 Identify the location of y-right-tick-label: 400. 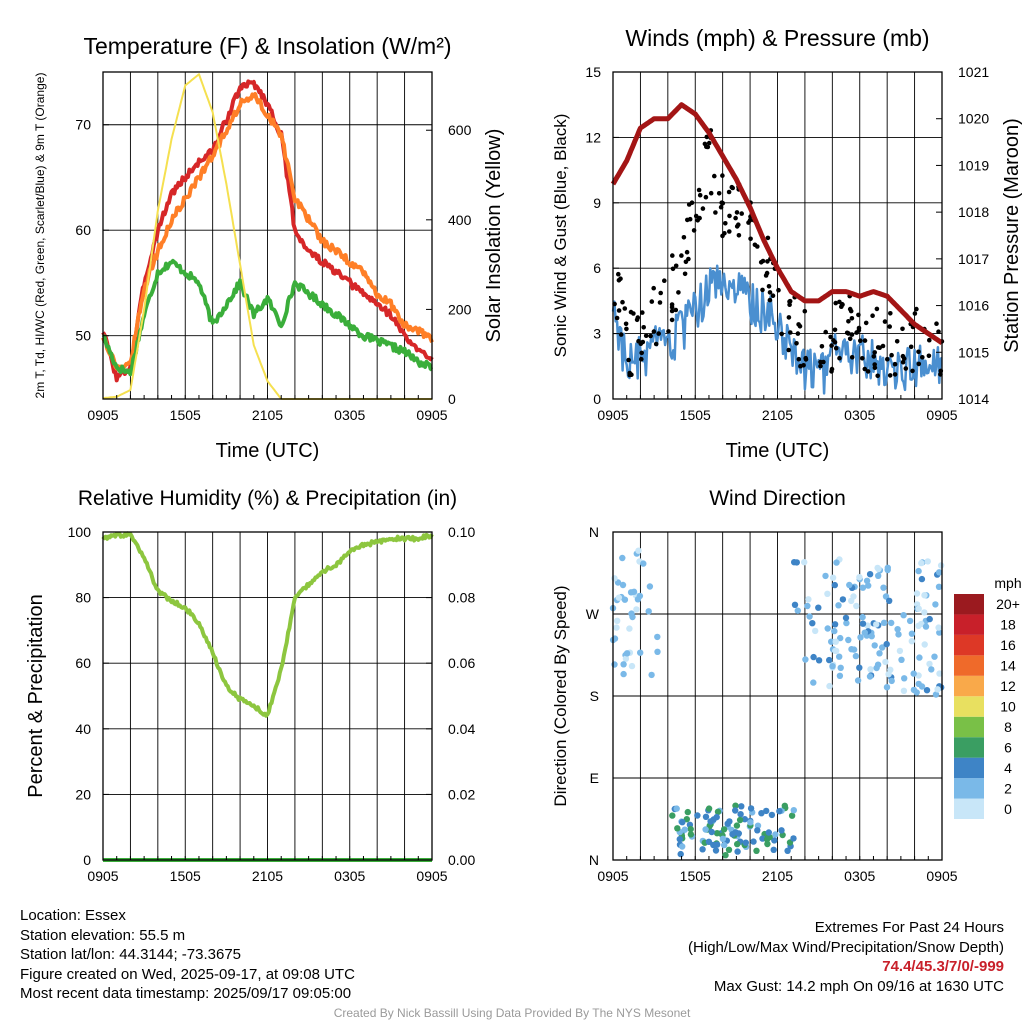
(460, 220).